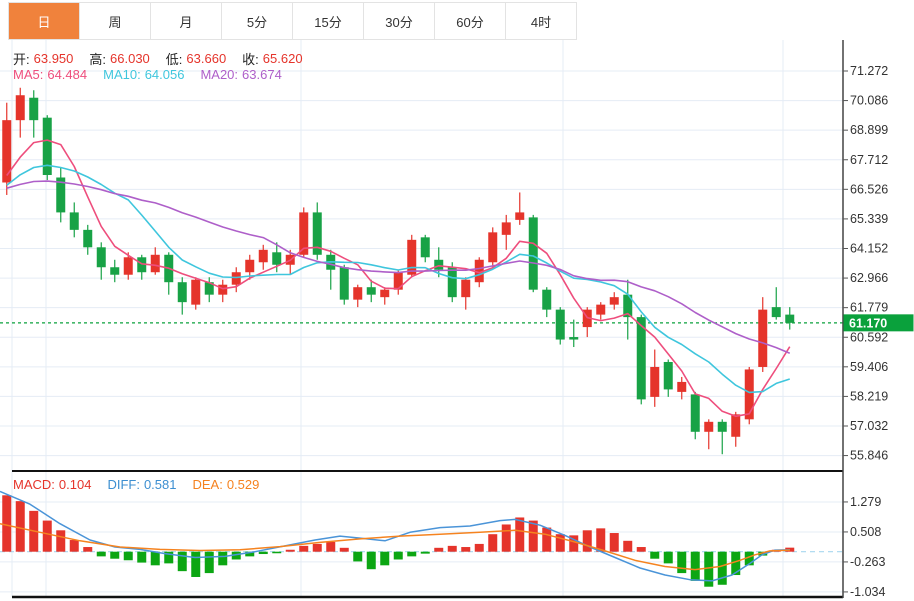 The height and width of the screenshot is (601, 914). Describe the element at coordinates (160, 58) in the screenshot. I see `ohlc-header: 开: 63.950 高: 66.030 低: 63.660 收: 65.620` at that location.